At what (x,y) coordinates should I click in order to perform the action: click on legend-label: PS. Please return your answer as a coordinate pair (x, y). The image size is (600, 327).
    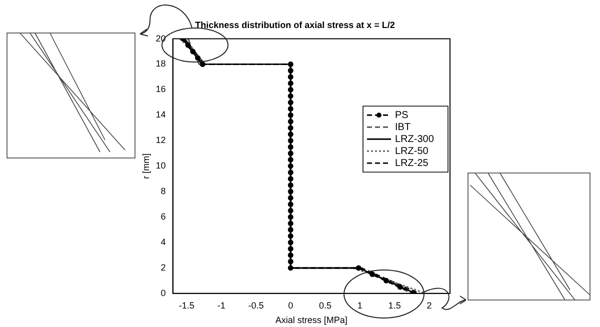
    Looking at the image, I should click on (402, 115).